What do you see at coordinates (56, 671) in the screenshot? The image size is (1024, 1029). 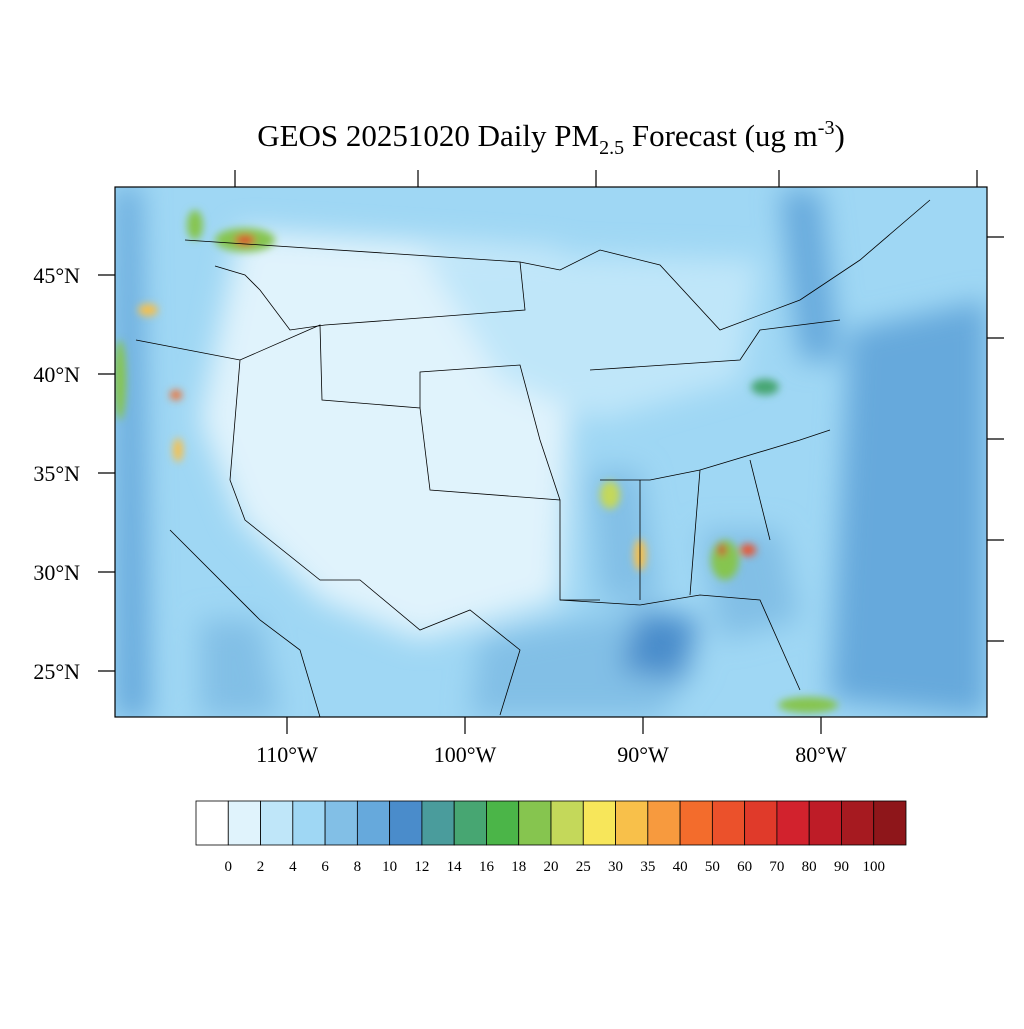 I see `lat-label: 25°N` at bounding box center [56, 671].